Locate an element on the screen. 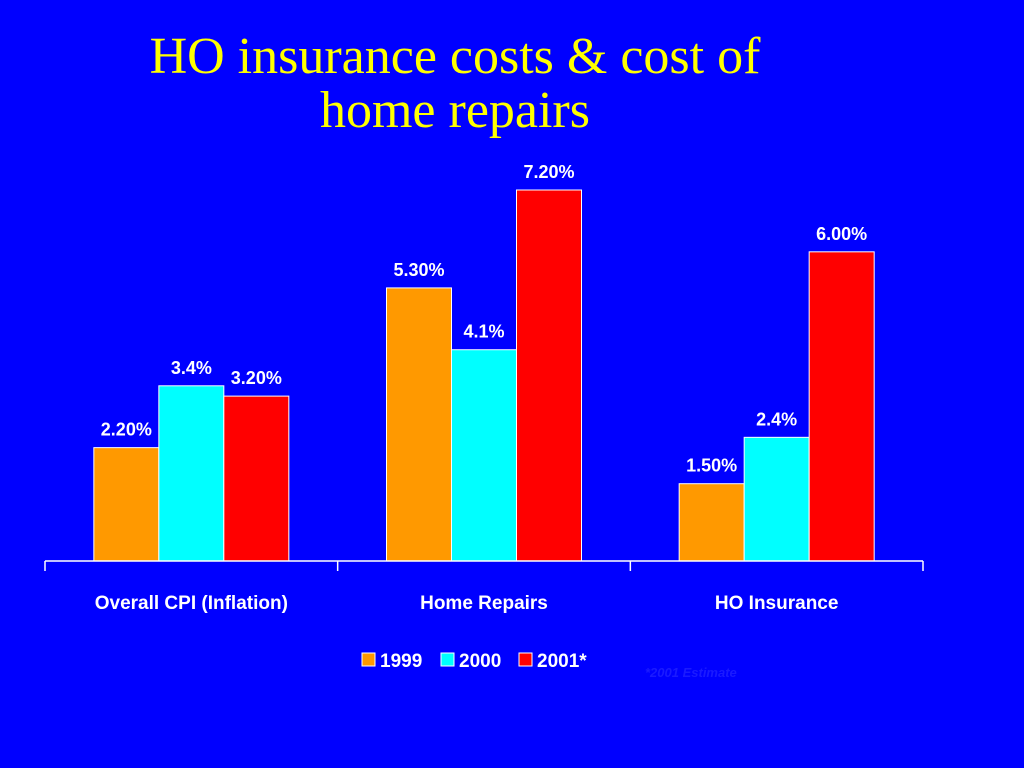 Image resolution: width=1024 pixels, height=768 pixels. legend-swatch-2000 is located at coordinates (447, 659).